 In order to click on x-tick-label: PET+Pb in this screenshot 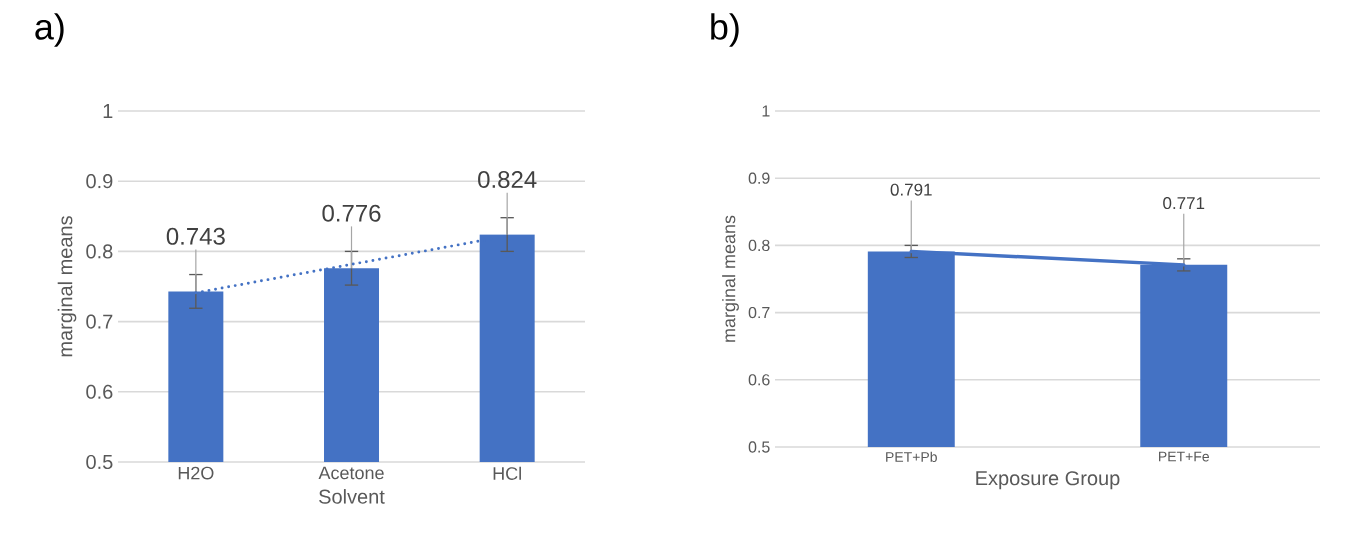, I will do `click(911, 456)`.